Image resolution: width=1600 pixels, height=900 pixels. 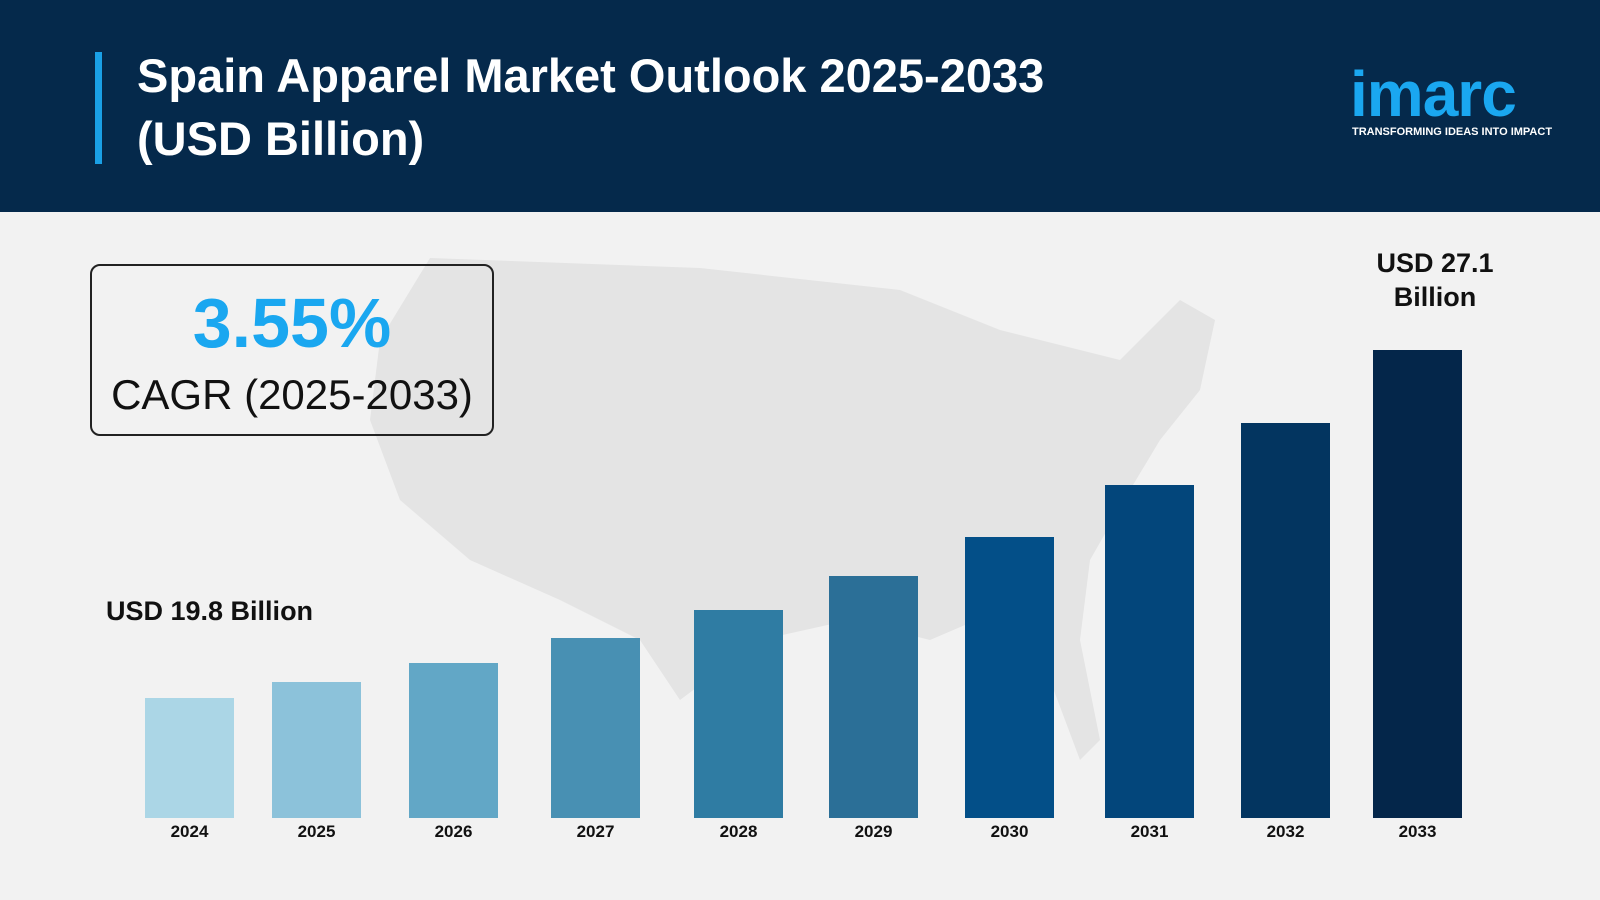 I want to click on x-tick-label: 2032, so click(x=1285, y=831).